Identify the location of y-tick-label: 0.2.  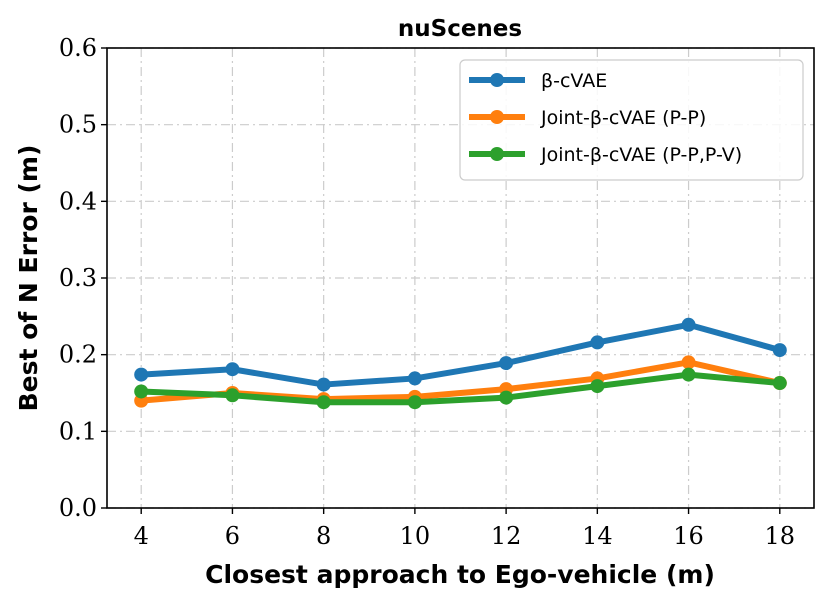
(78, 355).